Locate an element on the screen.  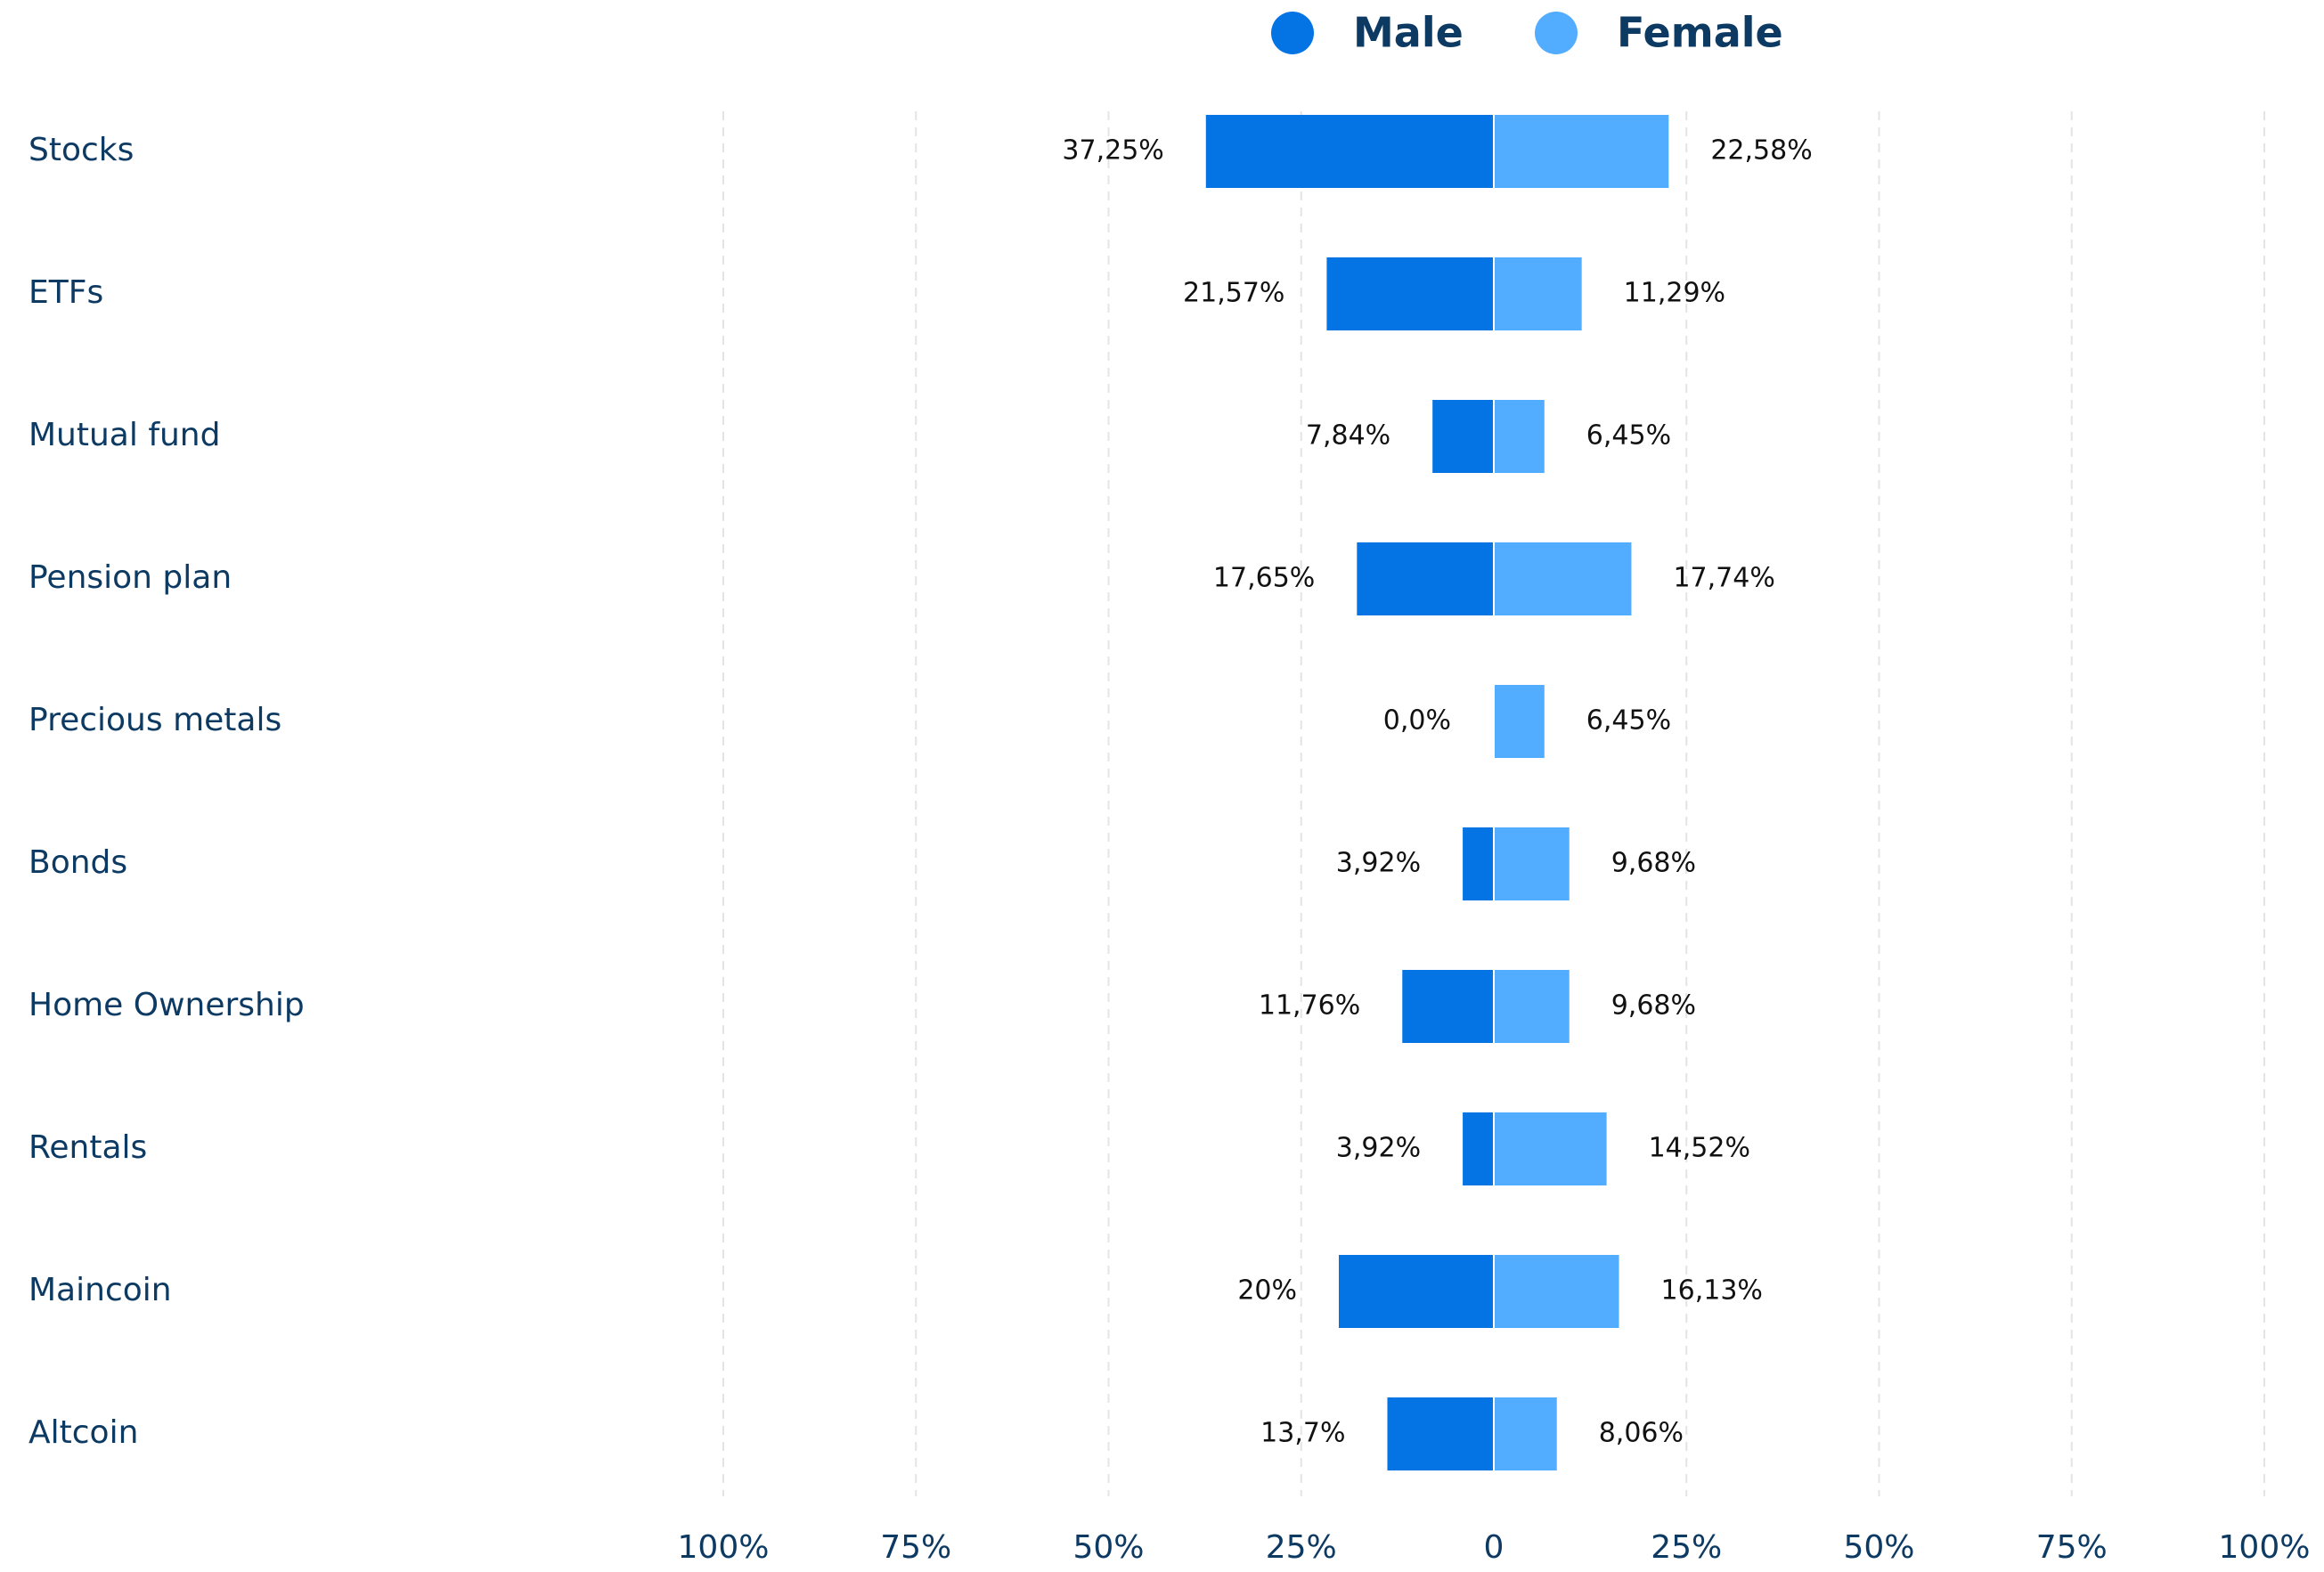
category-label: Rentals is located at coordinates (88, 1147).